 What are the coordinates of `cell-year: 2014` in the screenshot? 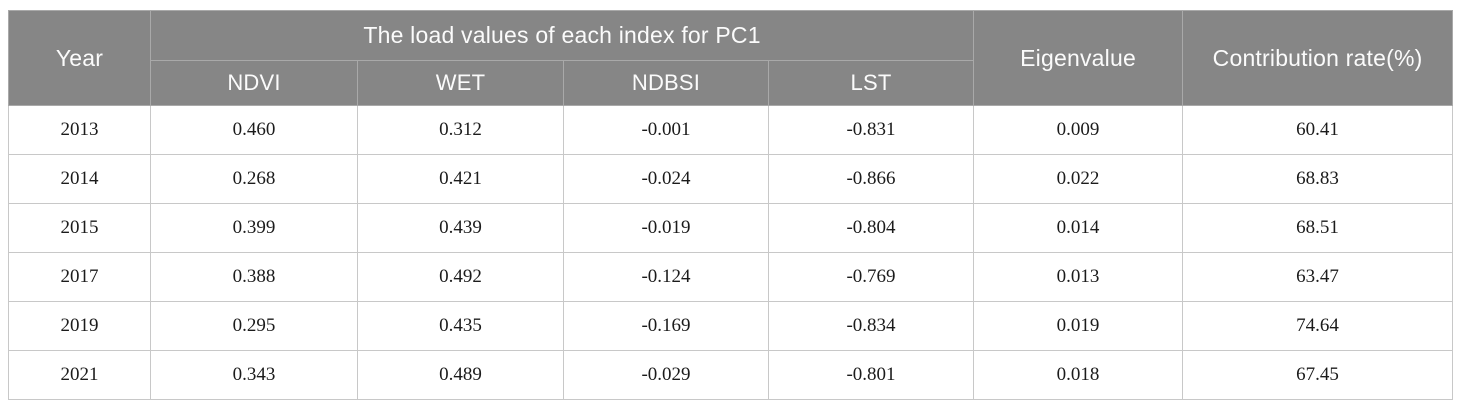 It's located at (79, 179).